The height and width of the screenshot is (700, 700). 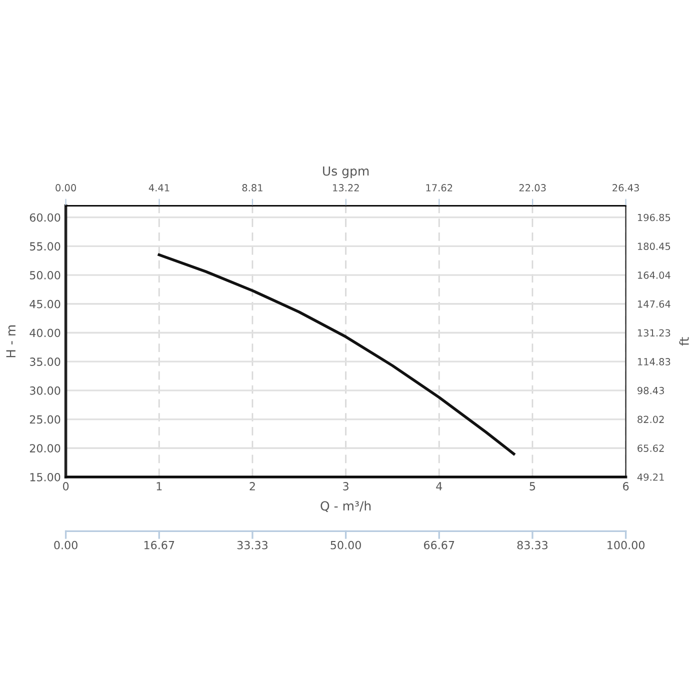 I want to click on y-tick-label: 40.00, so click(x=45, y=333).